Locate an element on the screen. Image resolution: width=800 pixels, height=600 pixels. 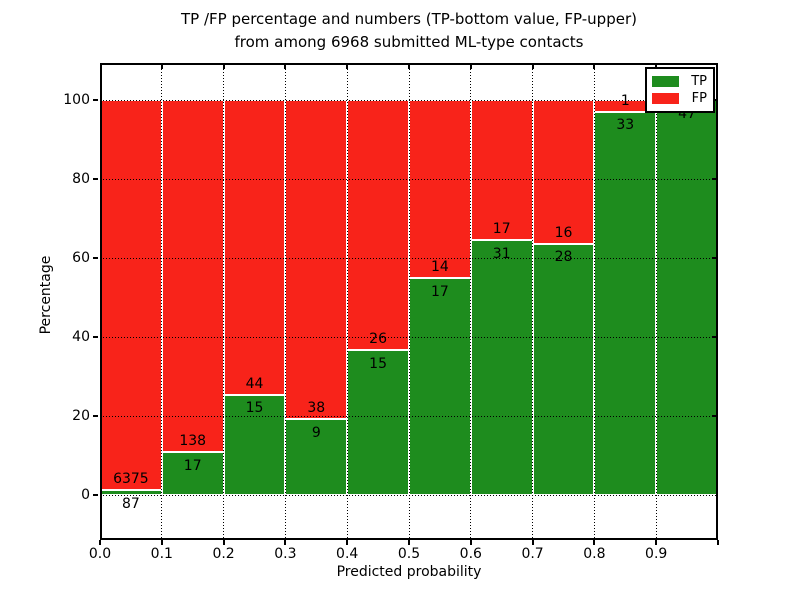
x-tick-label: 0.3 is located at coordinates (285, 554).